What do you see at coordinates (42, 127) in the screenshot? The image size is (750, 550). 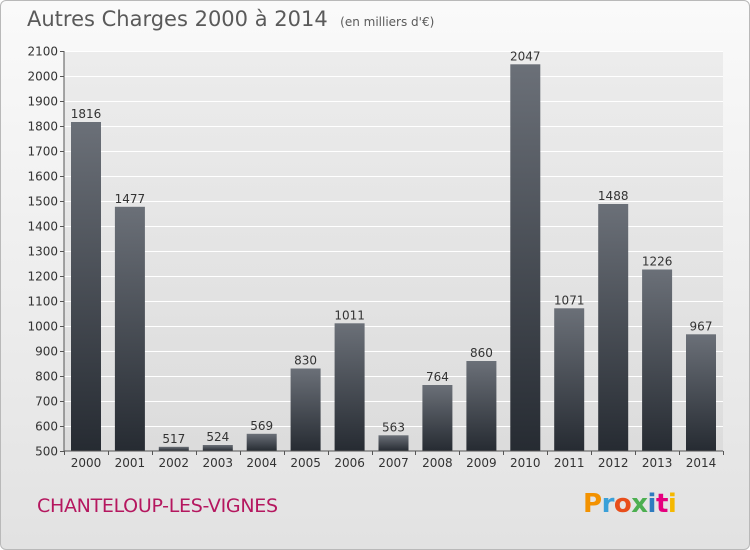 I see `y-tick-label: 1800` at bounding box center [42, 127].